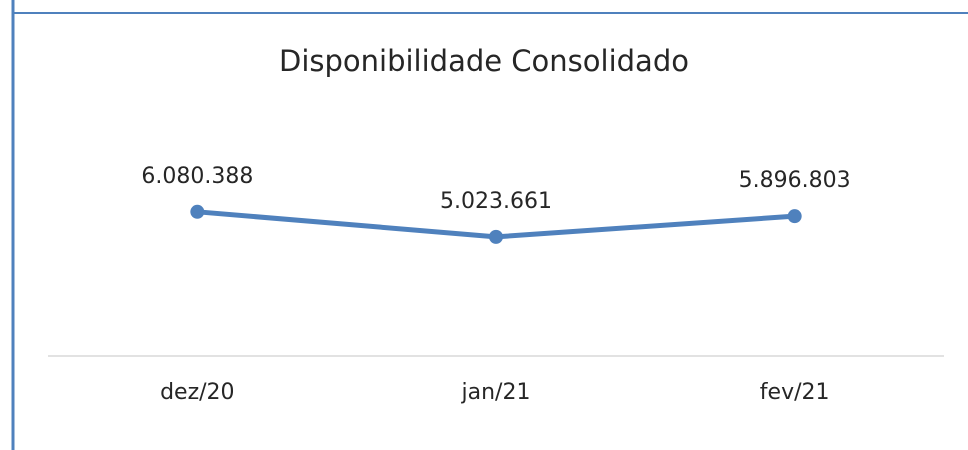 This screenshot has width=968, height=450. I want to click on data-label: 5.896.803, so click(795, 180).